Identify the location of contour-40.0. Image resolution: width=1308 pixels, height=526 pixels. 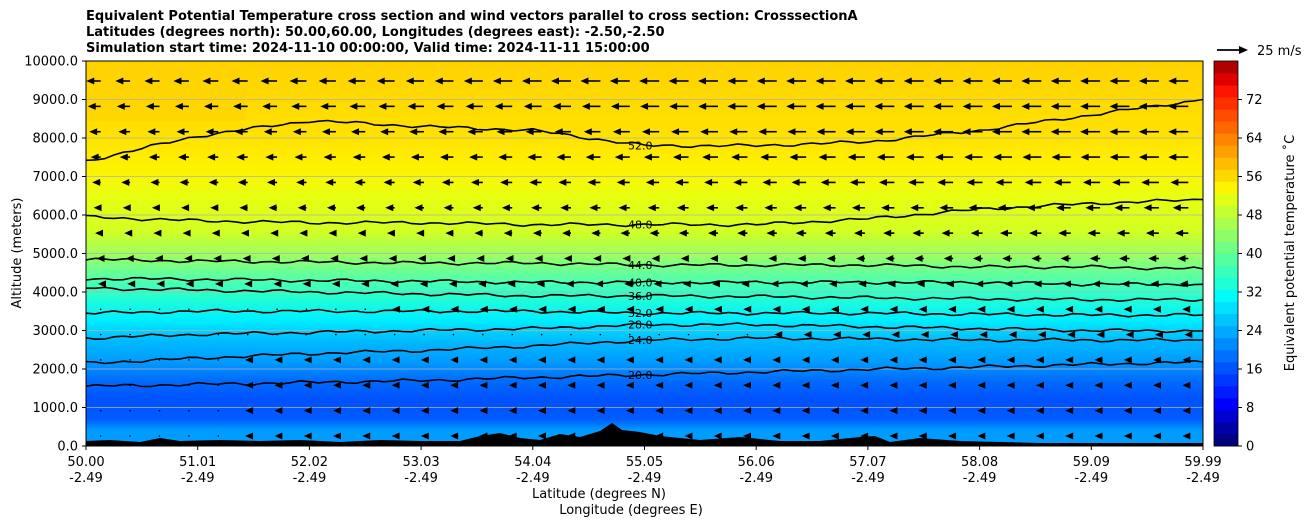
(644, 281).